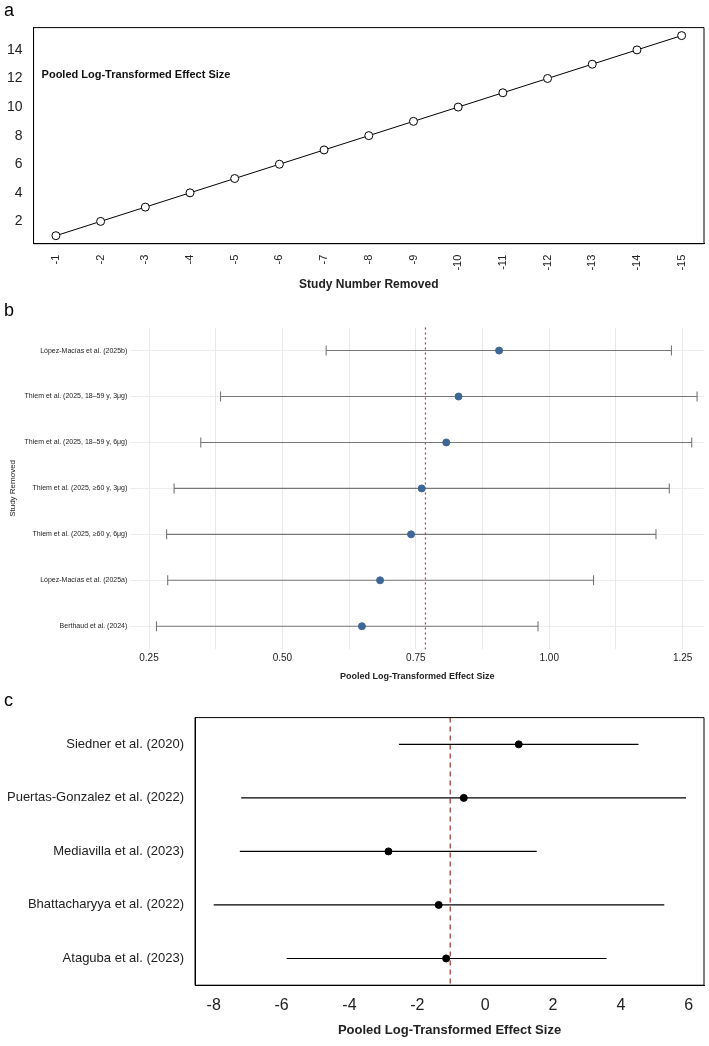 Image resolution: width=709 pixels, height=1046 pixels. I want to click on y-tick-label: 12, so click(14, 77).